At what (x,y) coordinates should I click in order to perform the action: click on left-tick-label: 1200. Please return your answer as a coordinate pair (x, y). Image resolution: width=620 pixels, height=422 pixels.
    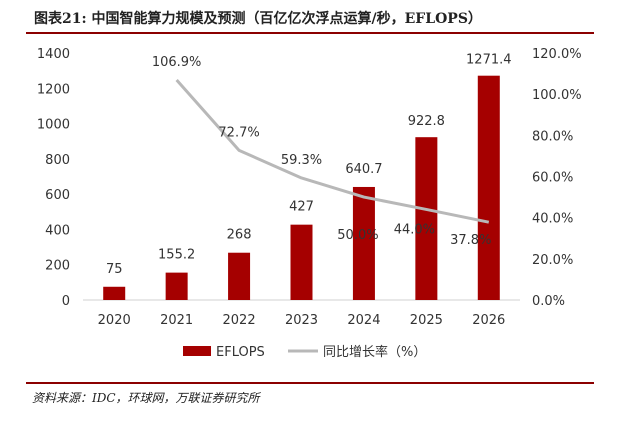
    Looking at the image, I should click on (53, 89).